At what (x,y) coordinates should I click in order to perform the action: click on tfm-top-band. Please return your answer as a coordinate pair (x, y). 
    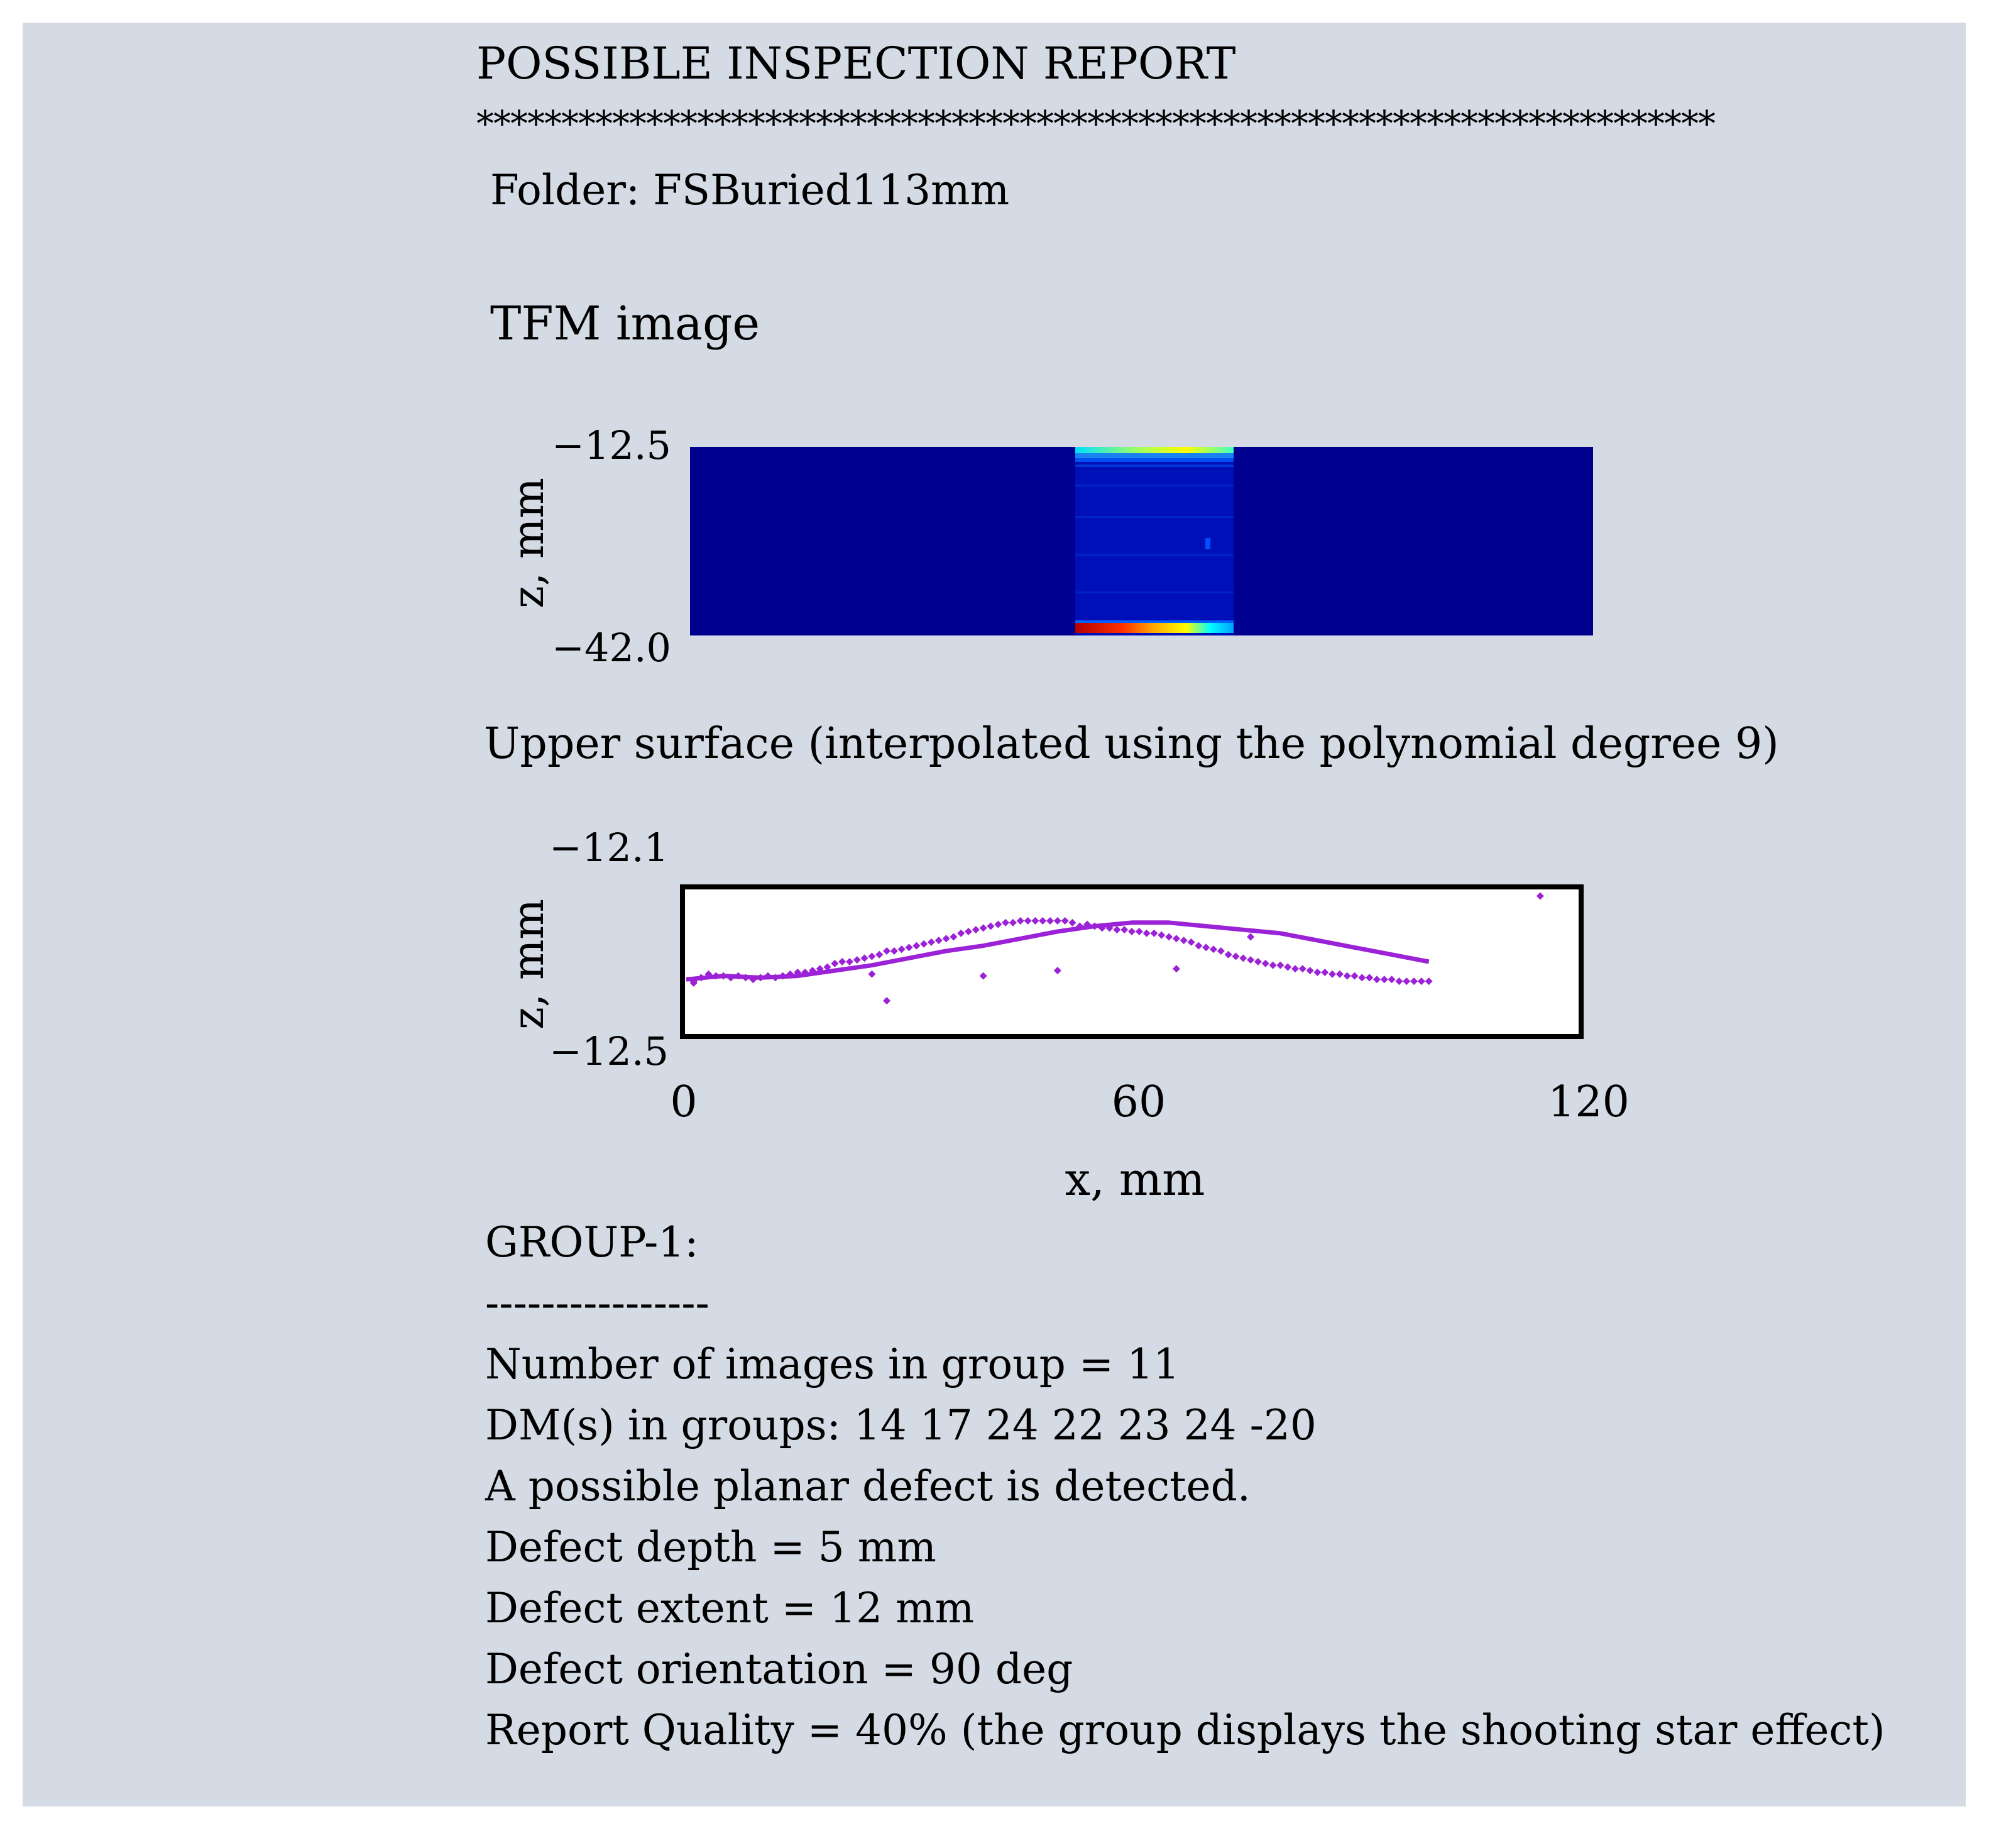
    Looking at the image, I should click on (1154, 450).